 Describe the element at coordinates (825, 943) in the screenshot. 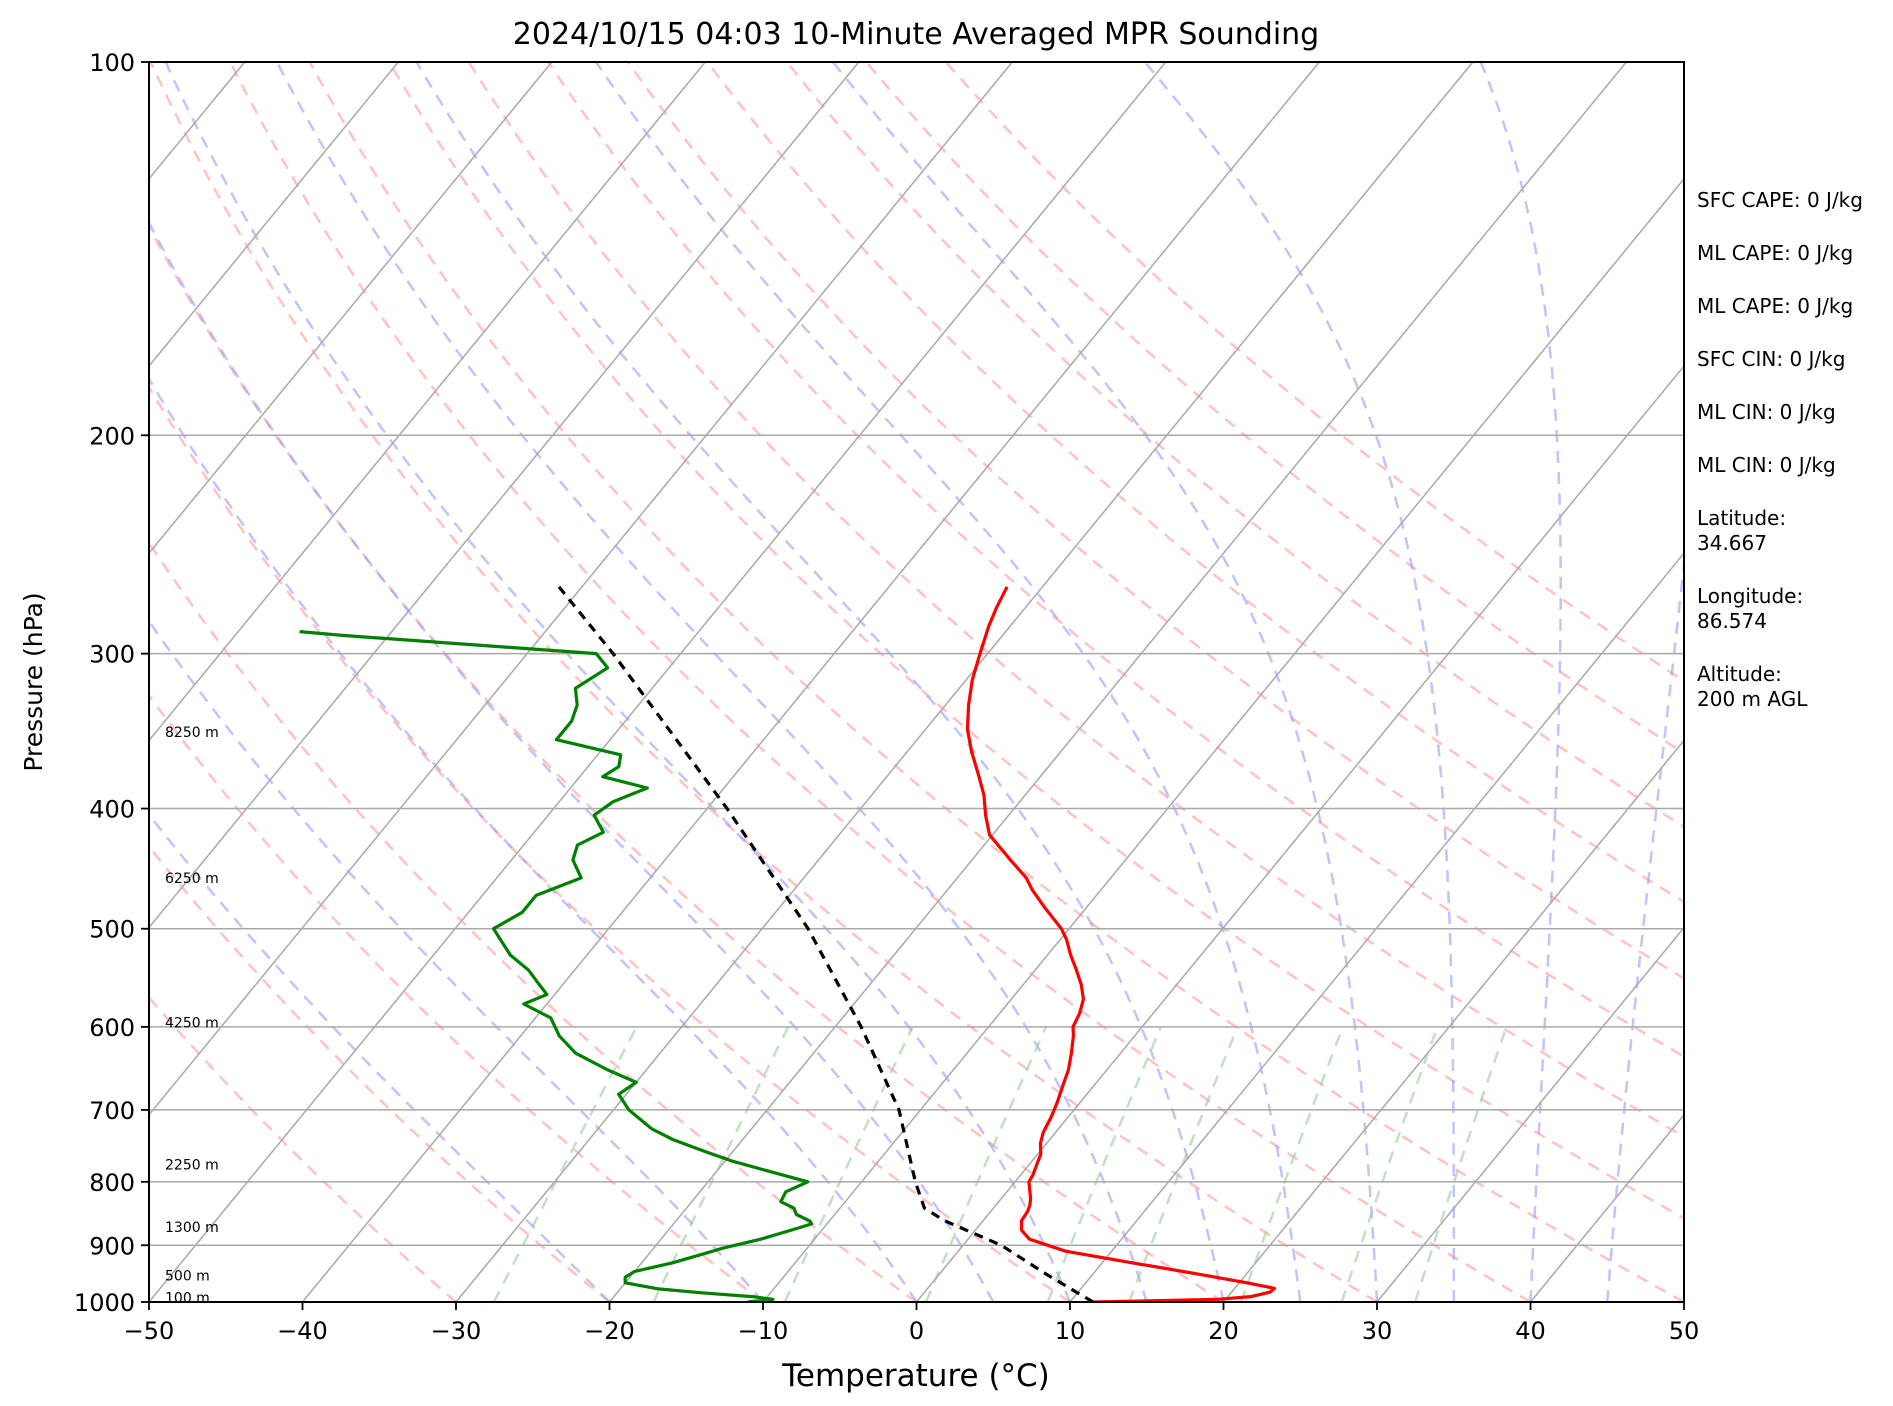

I see `parcel_profile-line` at that location.